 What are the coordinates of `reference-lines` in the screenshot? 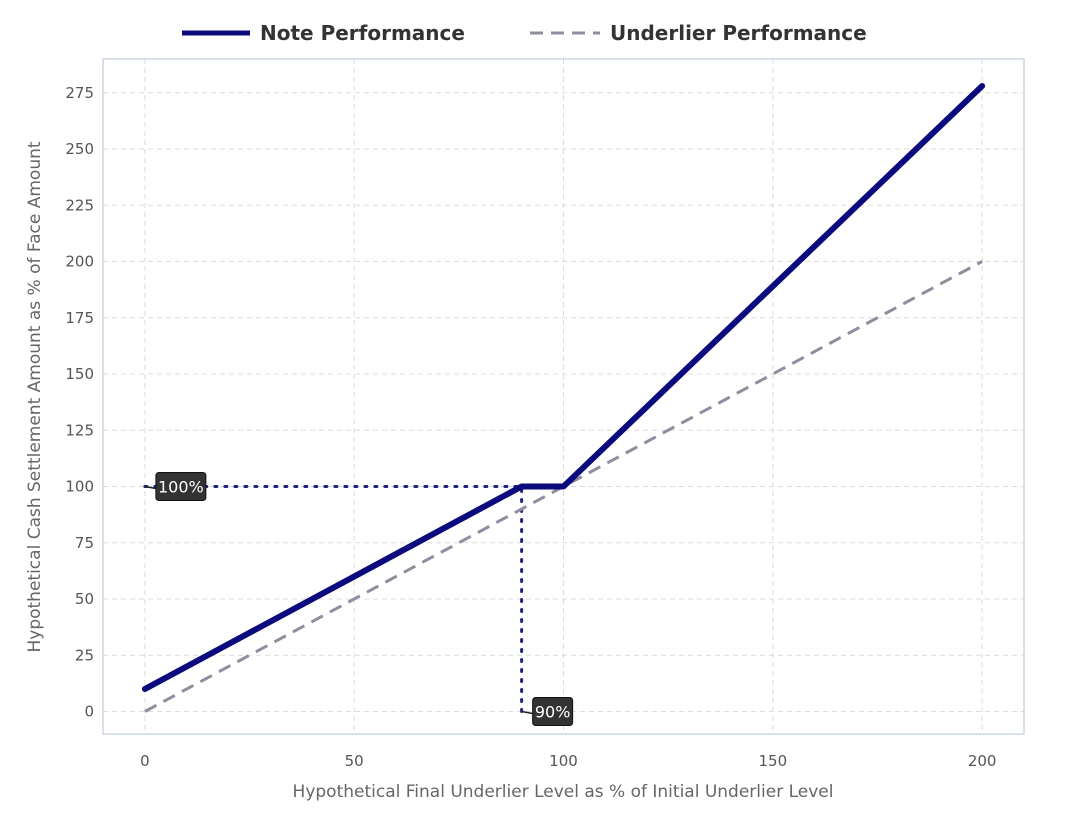 It's located at (333, 599).